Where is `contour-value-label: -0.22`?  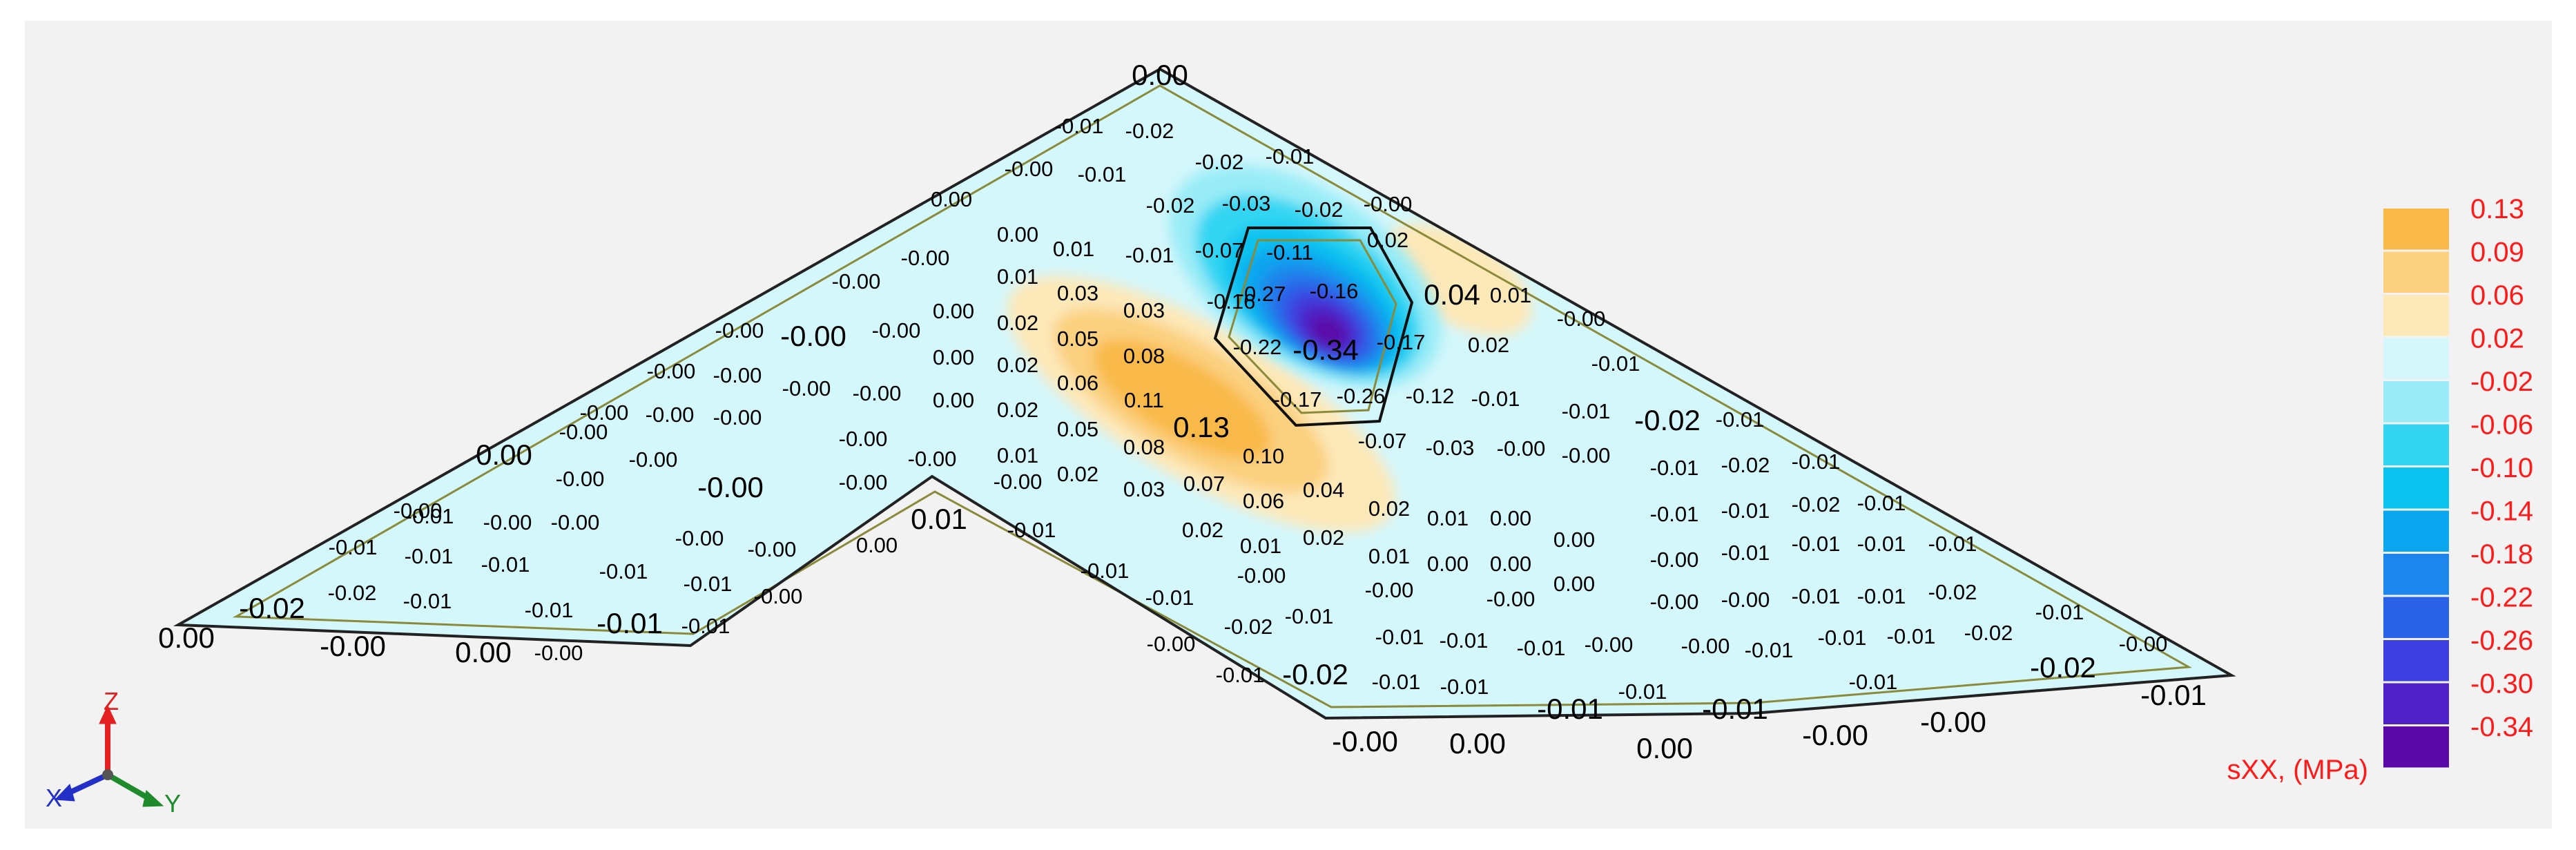
contour-value-label: -0.22 is located at coordinates (1258, 347).